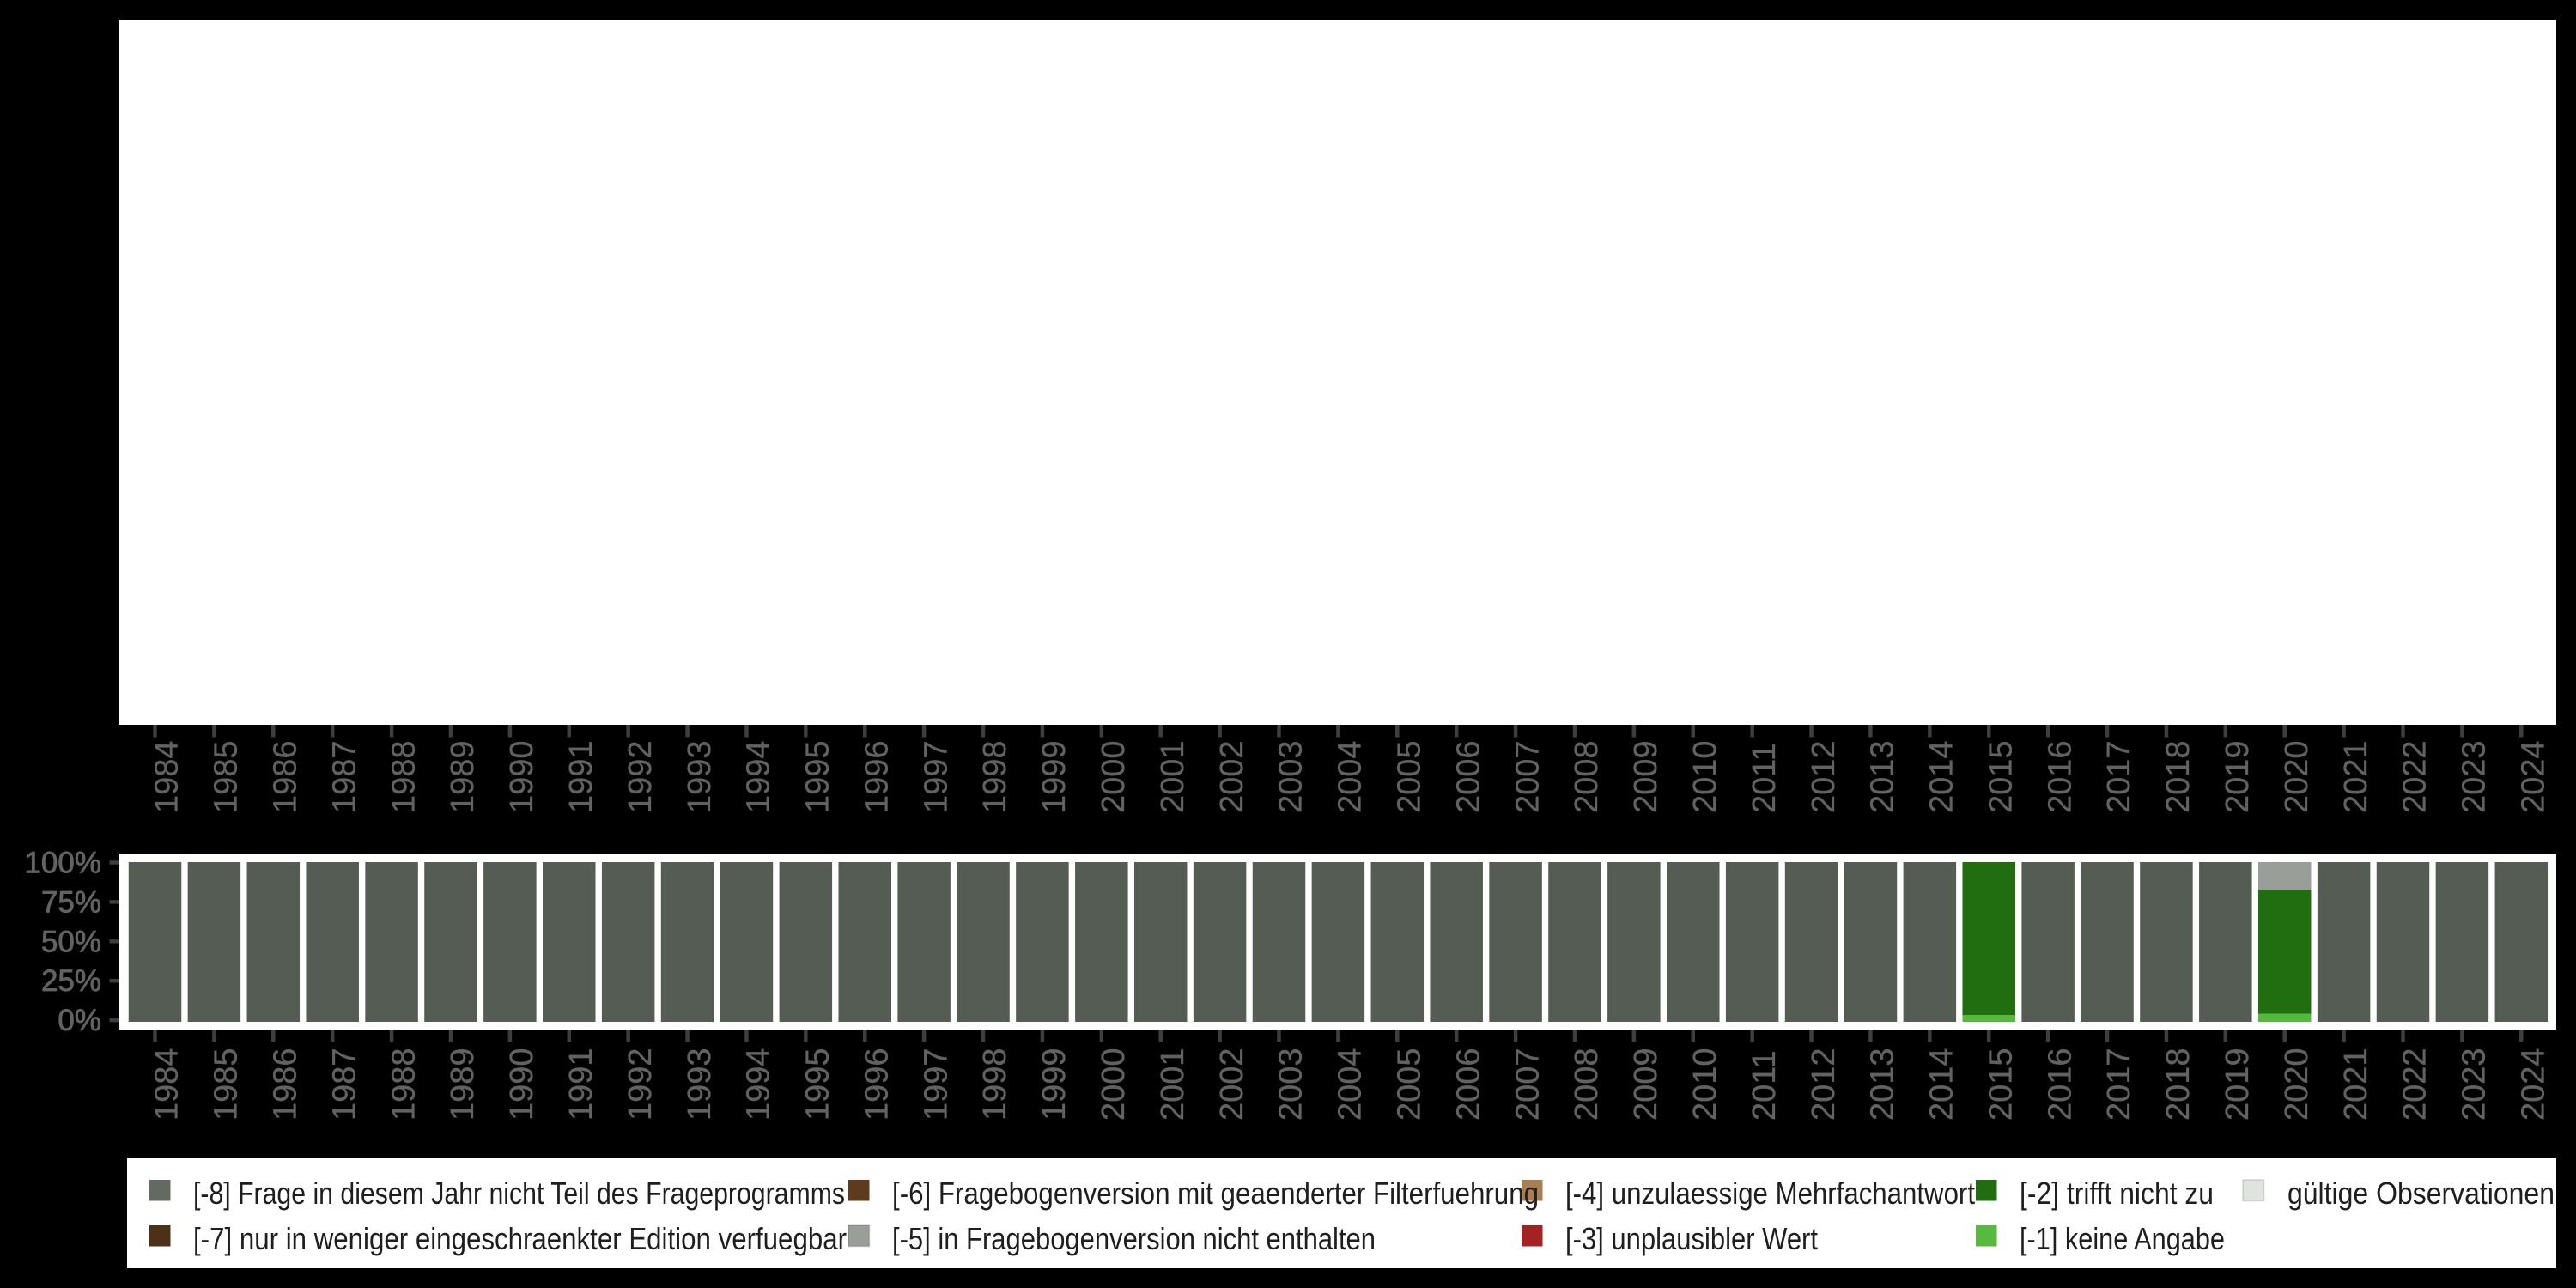 The image size is (2576, 1288). Describe the element at coordinates (2421, 1193) in the screenshot. I see `svg-text: gültige Observationen` at that location.